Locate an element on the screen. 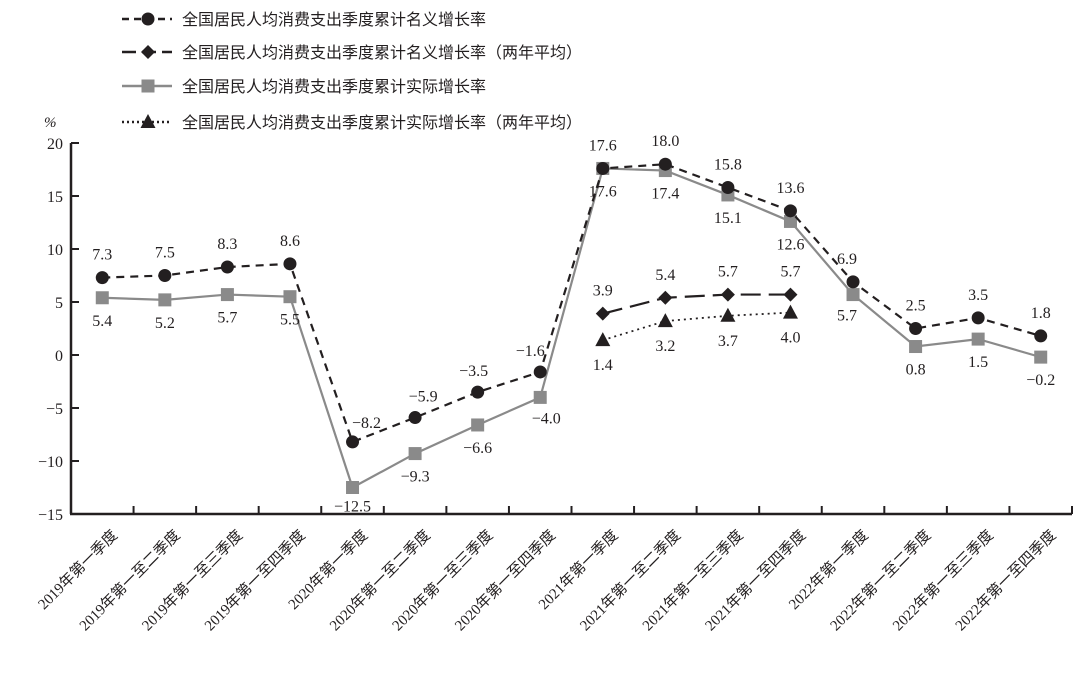 This screenshot has width=1080, height=677. legend-label: 全国居民人均消费支出季度累计实际增长率 is located at coordinates (334, 86).